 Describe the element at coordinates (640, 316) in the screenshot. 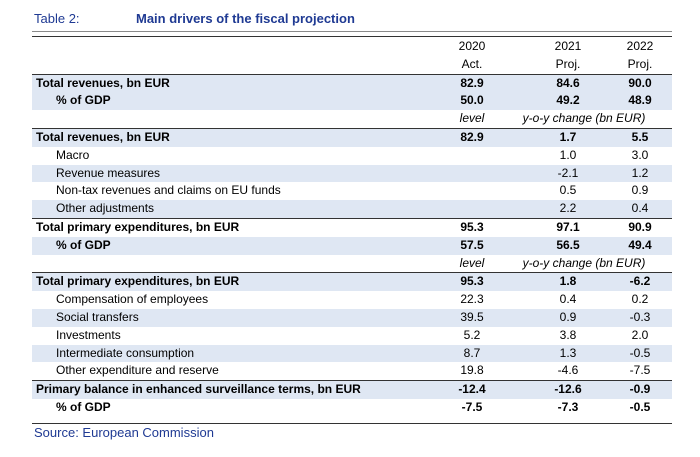

I see `value-2022: -0.3` at that location.